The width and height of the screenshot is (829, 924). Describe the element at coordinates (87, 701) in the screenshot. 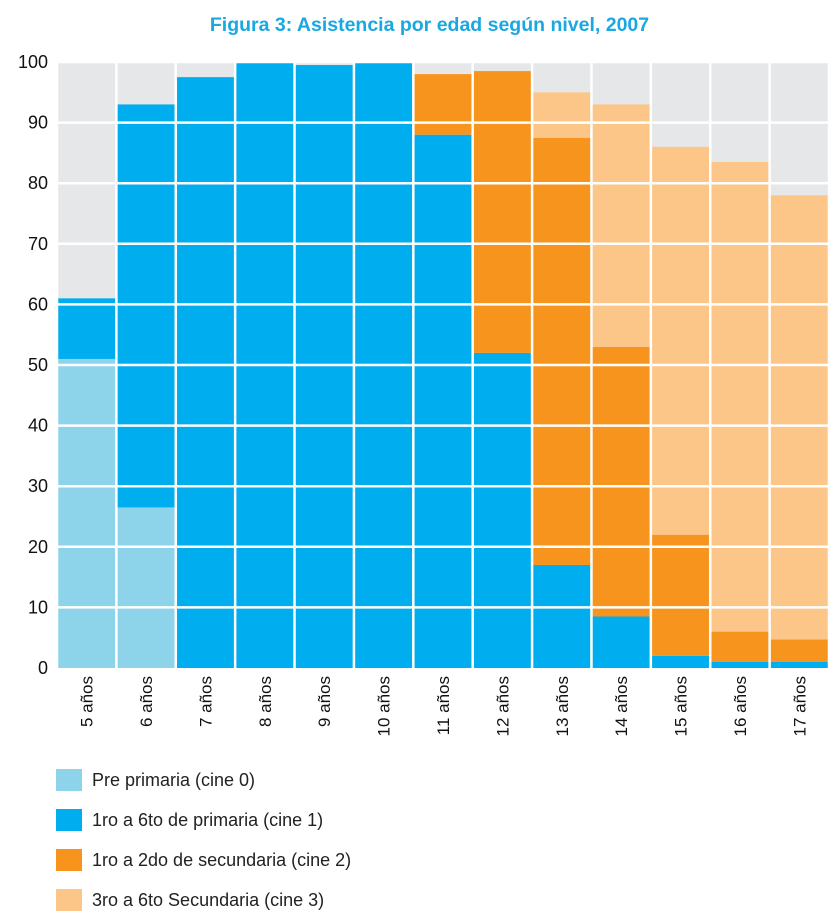

I see `x-tick-label: 5 años` at that location.